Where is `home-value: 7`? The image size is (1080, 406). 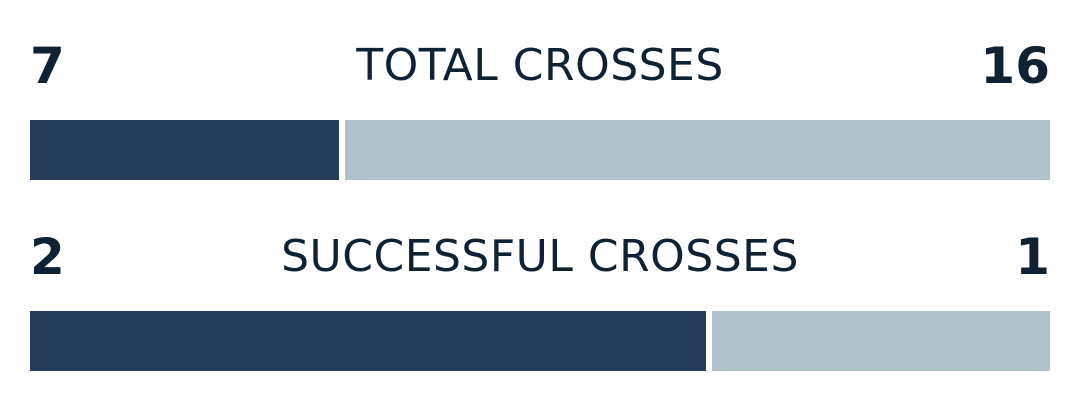 home-value: 7 is located at coordinates (47, 66).